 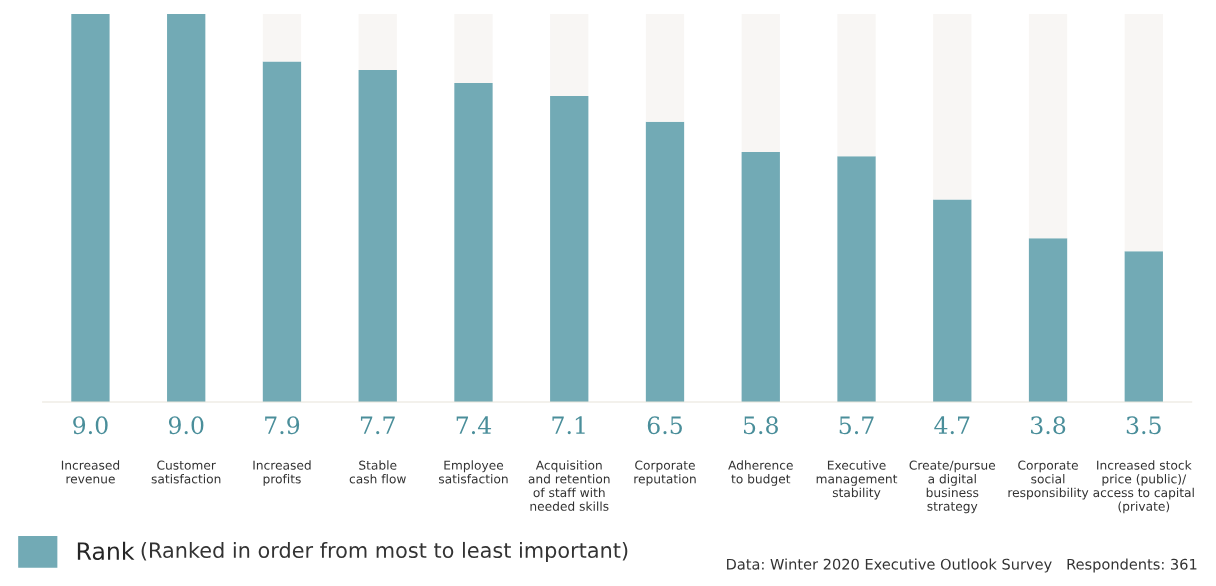 I want to click on x-tick-label: Increased profits, so click(x=282, y=473).